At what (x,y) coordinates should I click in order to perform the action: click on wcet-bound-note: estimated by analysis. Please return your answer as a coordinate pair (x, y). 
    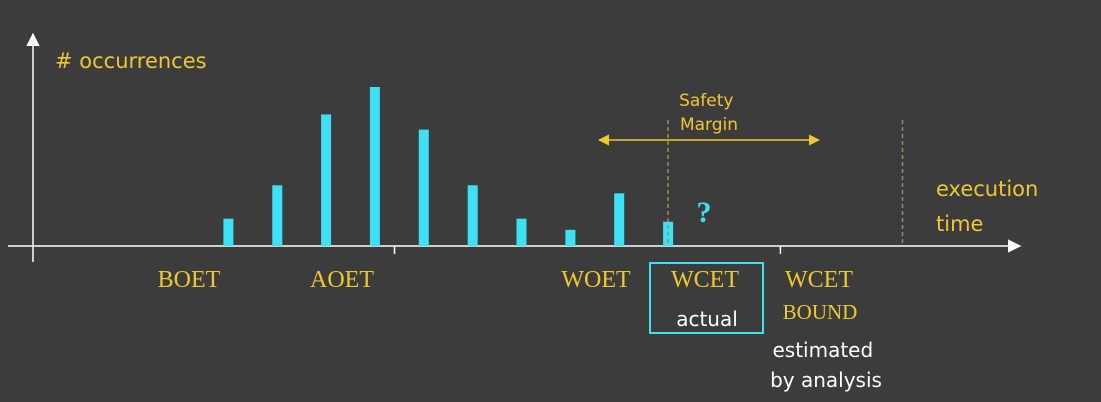
    Looking at the image, I should click on (826, 365).